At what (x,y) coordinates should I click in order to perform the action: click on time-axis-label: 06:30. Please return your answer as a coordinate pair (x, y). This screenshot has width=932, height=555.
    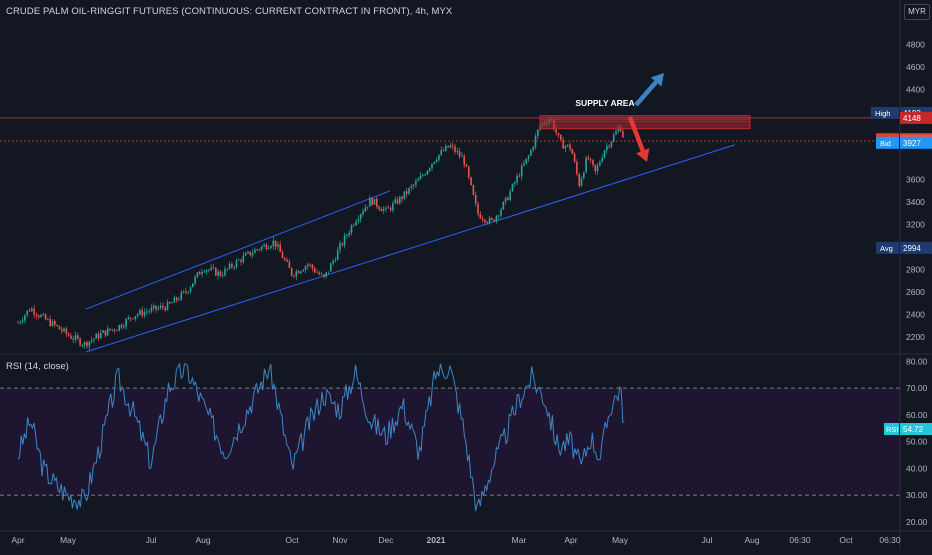
    Looking at the image, I should click on (800, 540).